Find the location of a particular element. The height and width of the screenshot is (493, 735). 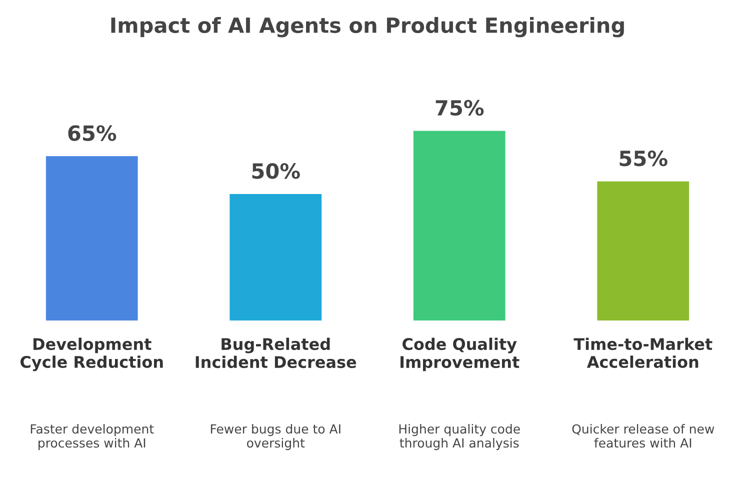

x-tick-label: Code Quality Improvement is located at coordinates (460, 355).